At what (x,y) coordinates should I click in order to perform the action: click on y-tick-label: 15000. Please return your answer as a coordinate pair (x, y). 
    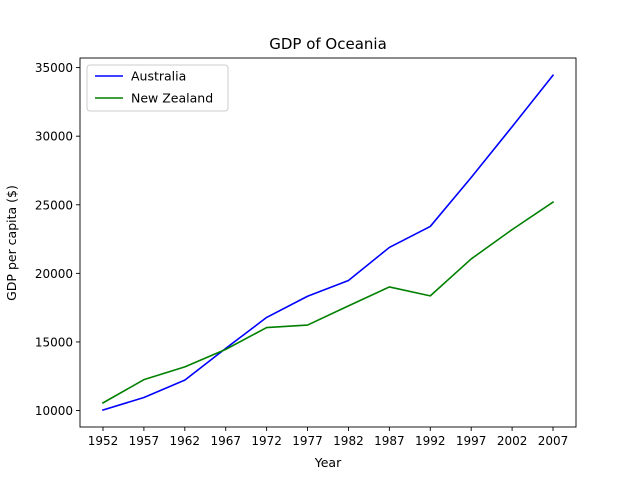
    Looking at the image, I should click on (54, 342).